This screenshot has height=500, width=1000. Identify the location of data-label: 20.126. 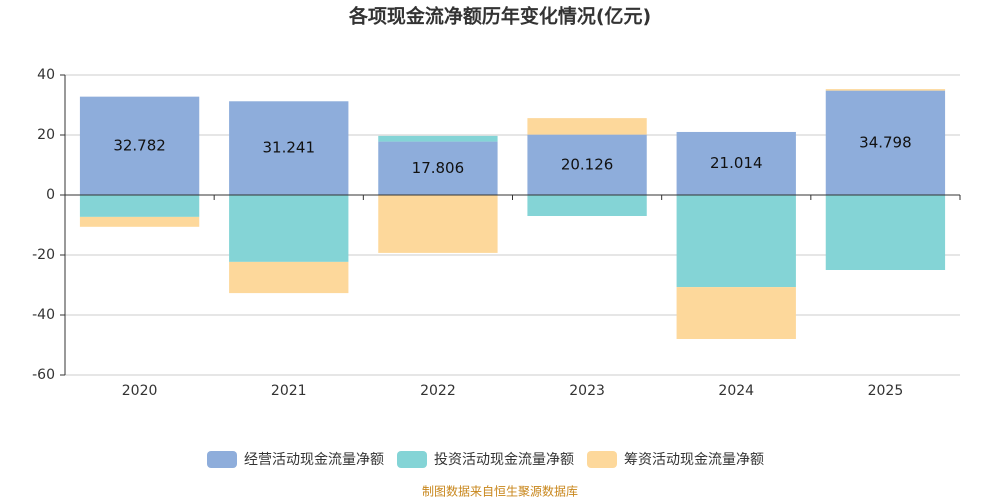
(587, 164).